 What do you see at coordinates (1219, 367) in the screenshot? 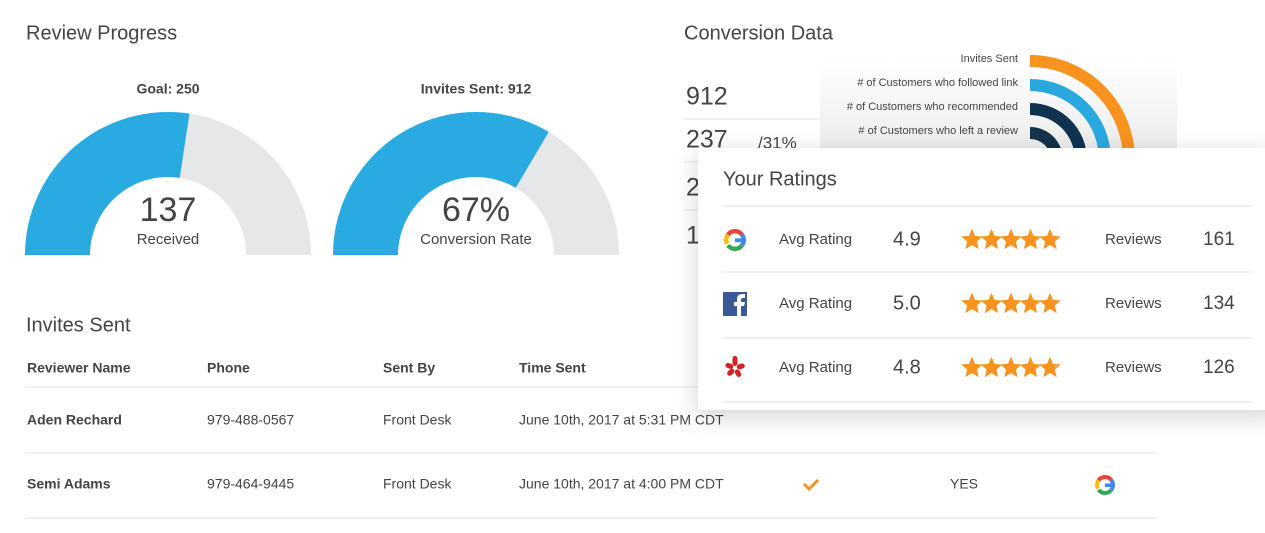
I see `review-count: 126` at bounding box center [1219, 367].